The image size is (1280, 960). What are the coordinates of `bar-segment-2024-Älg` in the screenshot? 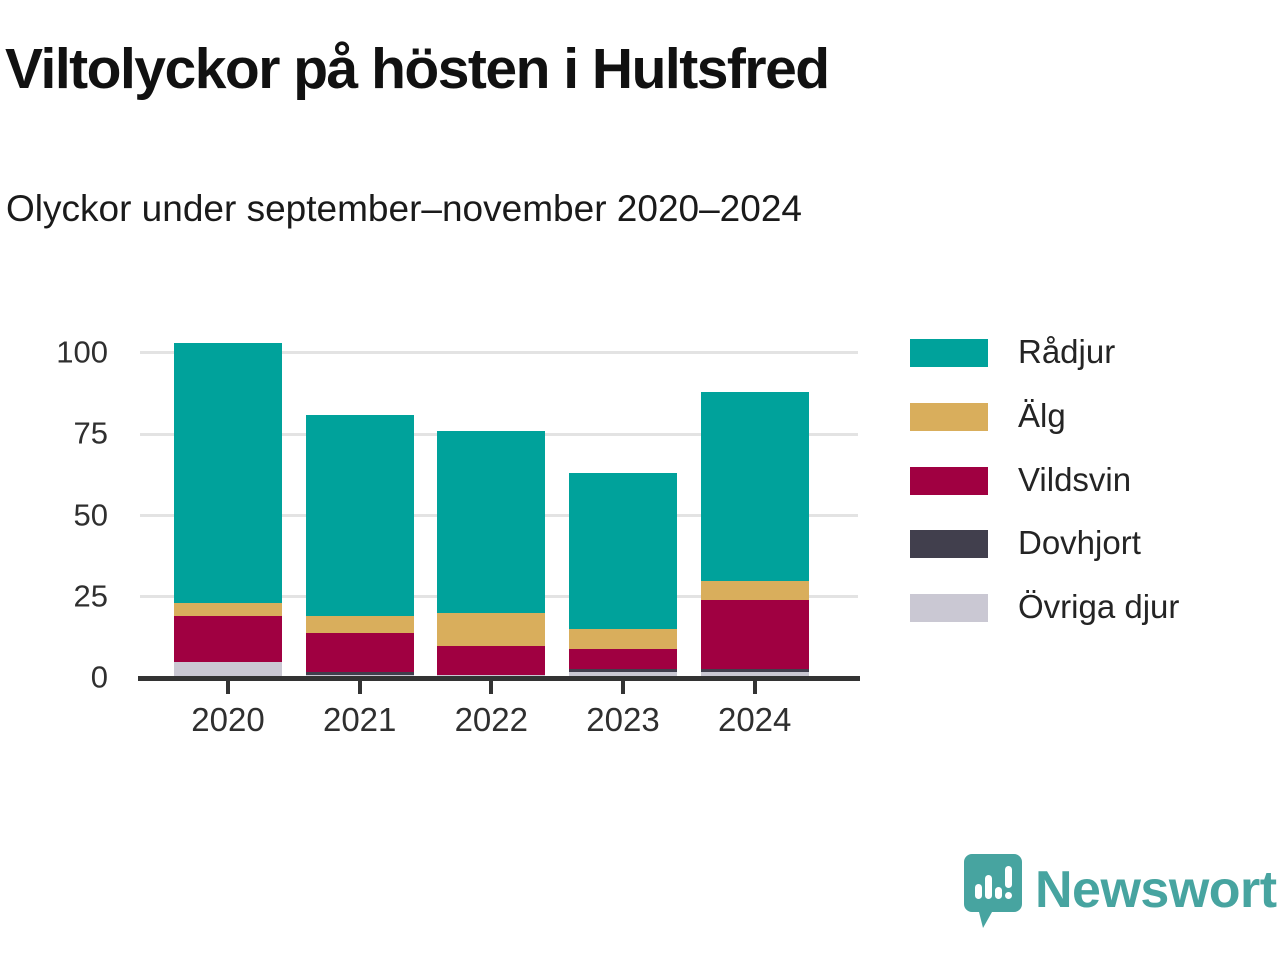 It's located at (754, 590).